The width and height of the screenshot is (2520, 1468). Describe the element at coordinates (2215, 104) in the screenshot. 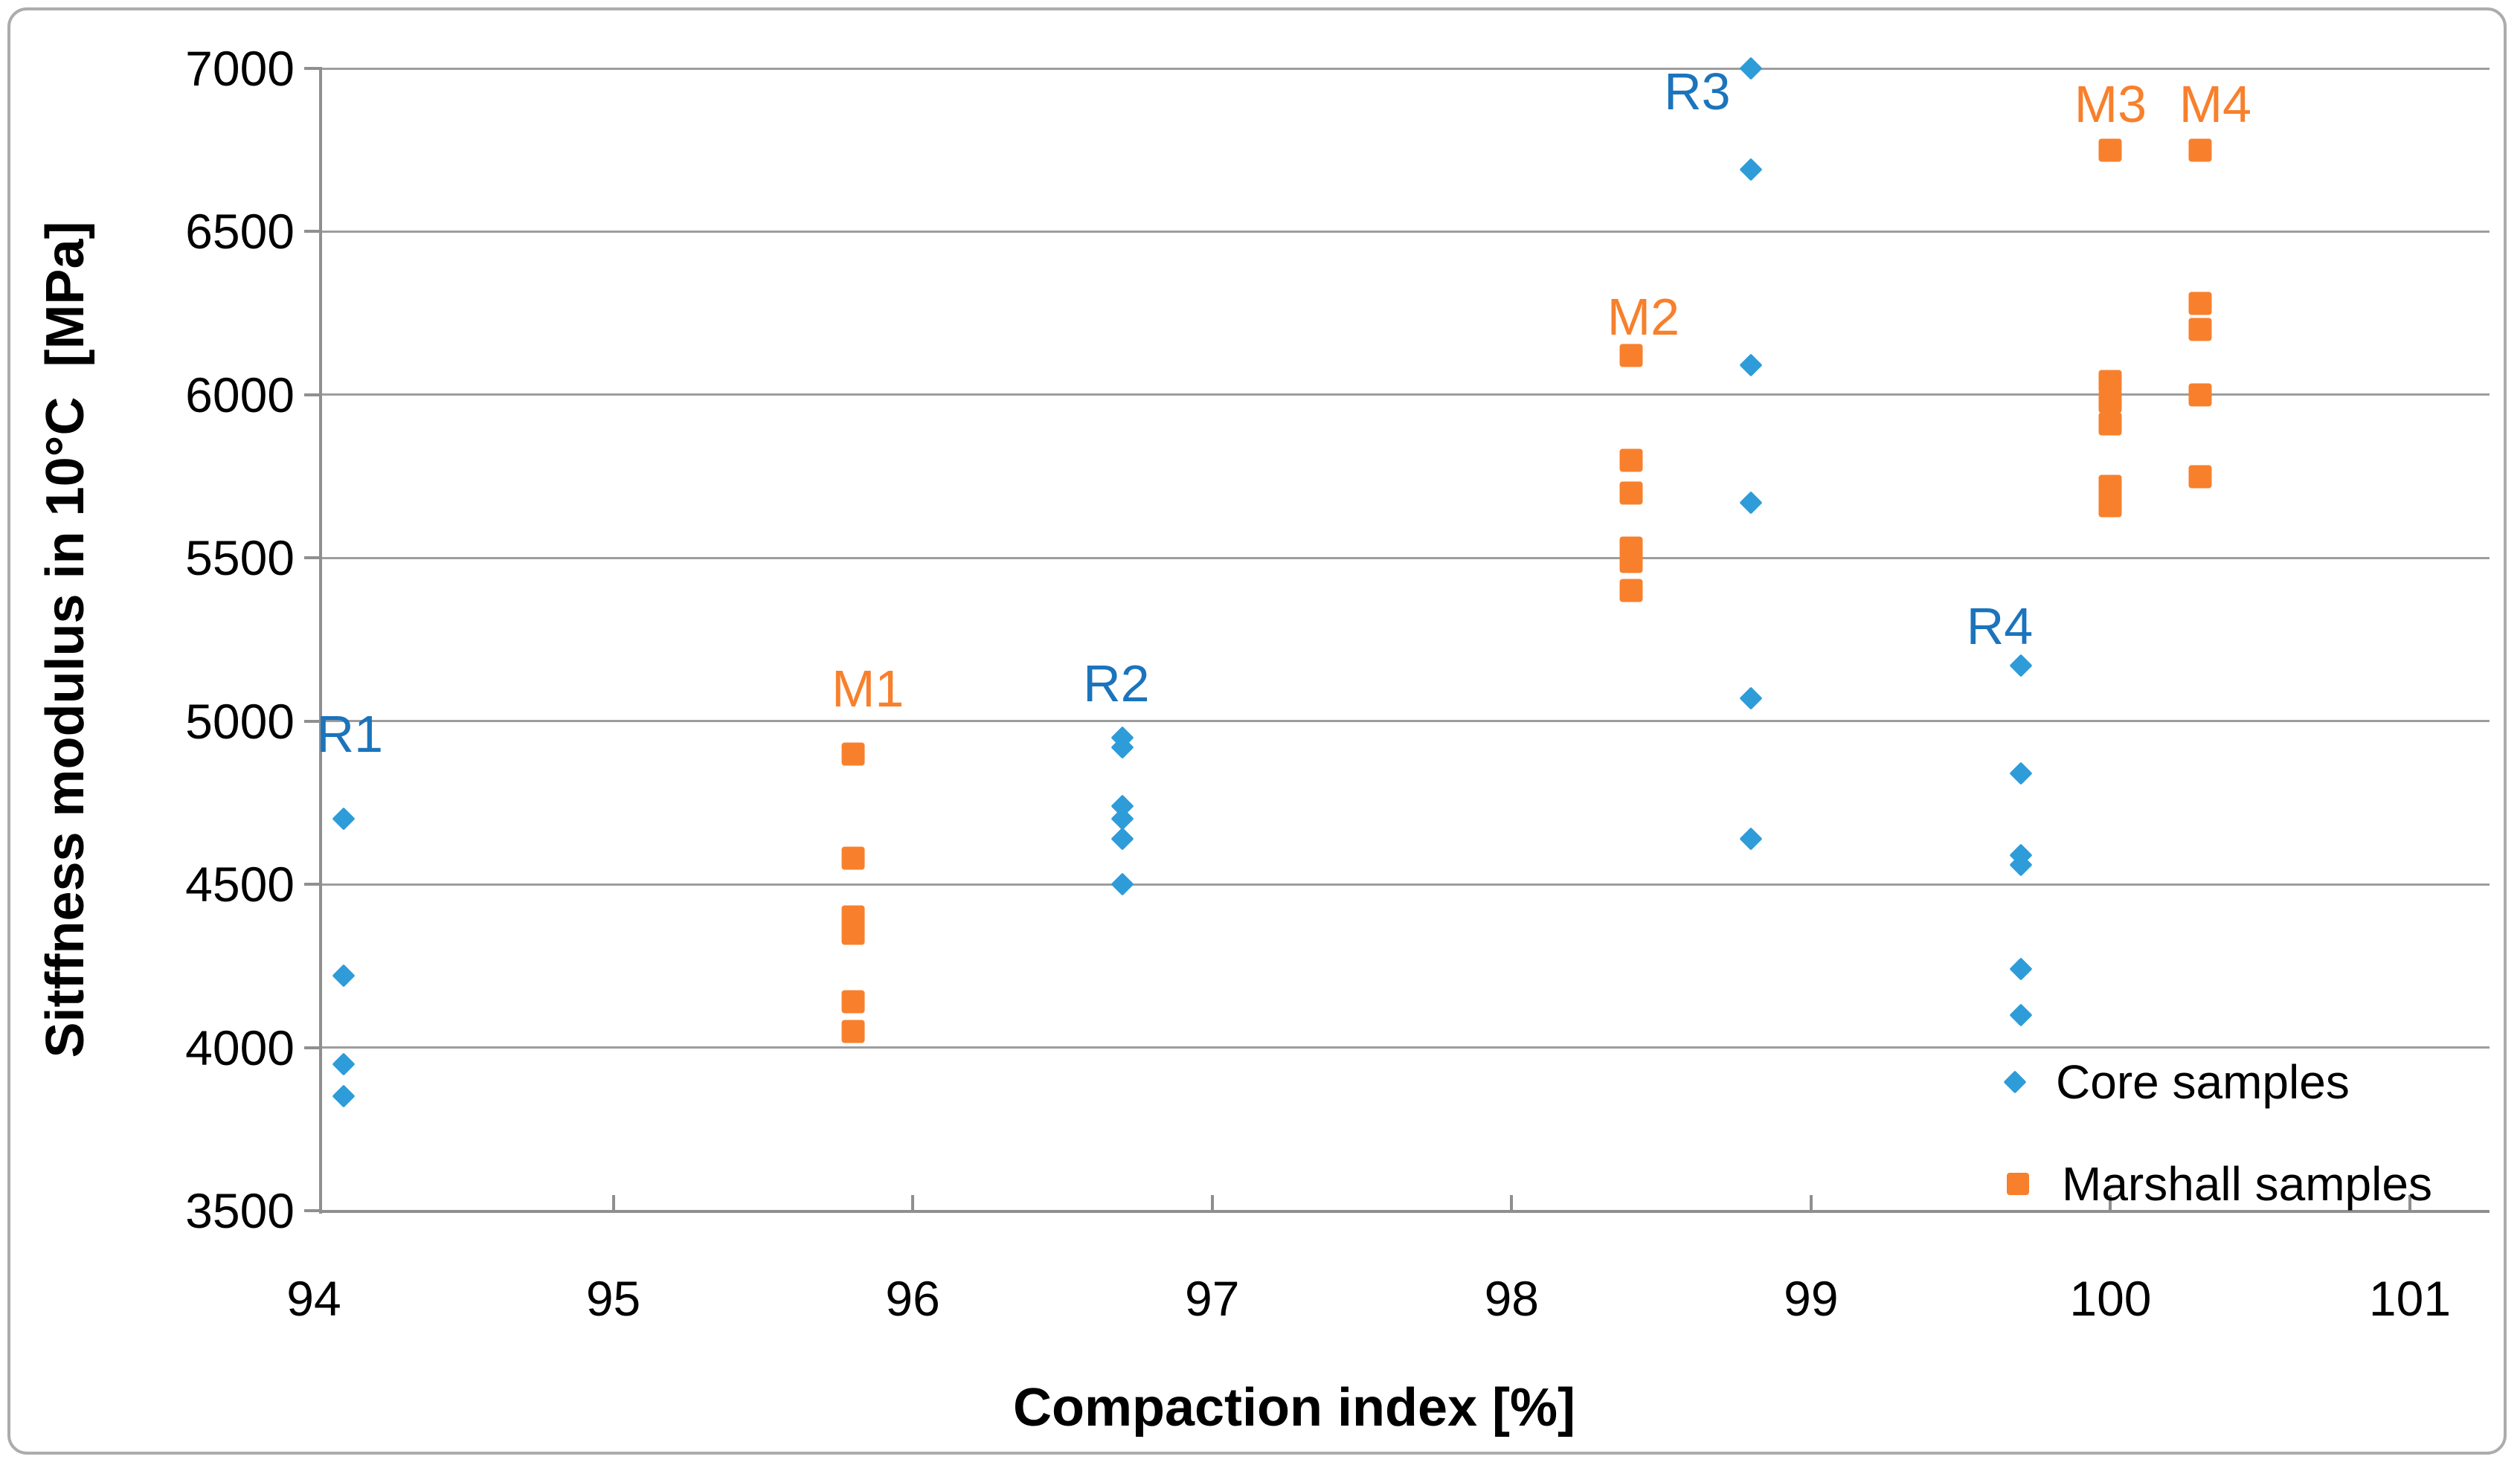

I see `cluster-label-M4: M4` at that location.